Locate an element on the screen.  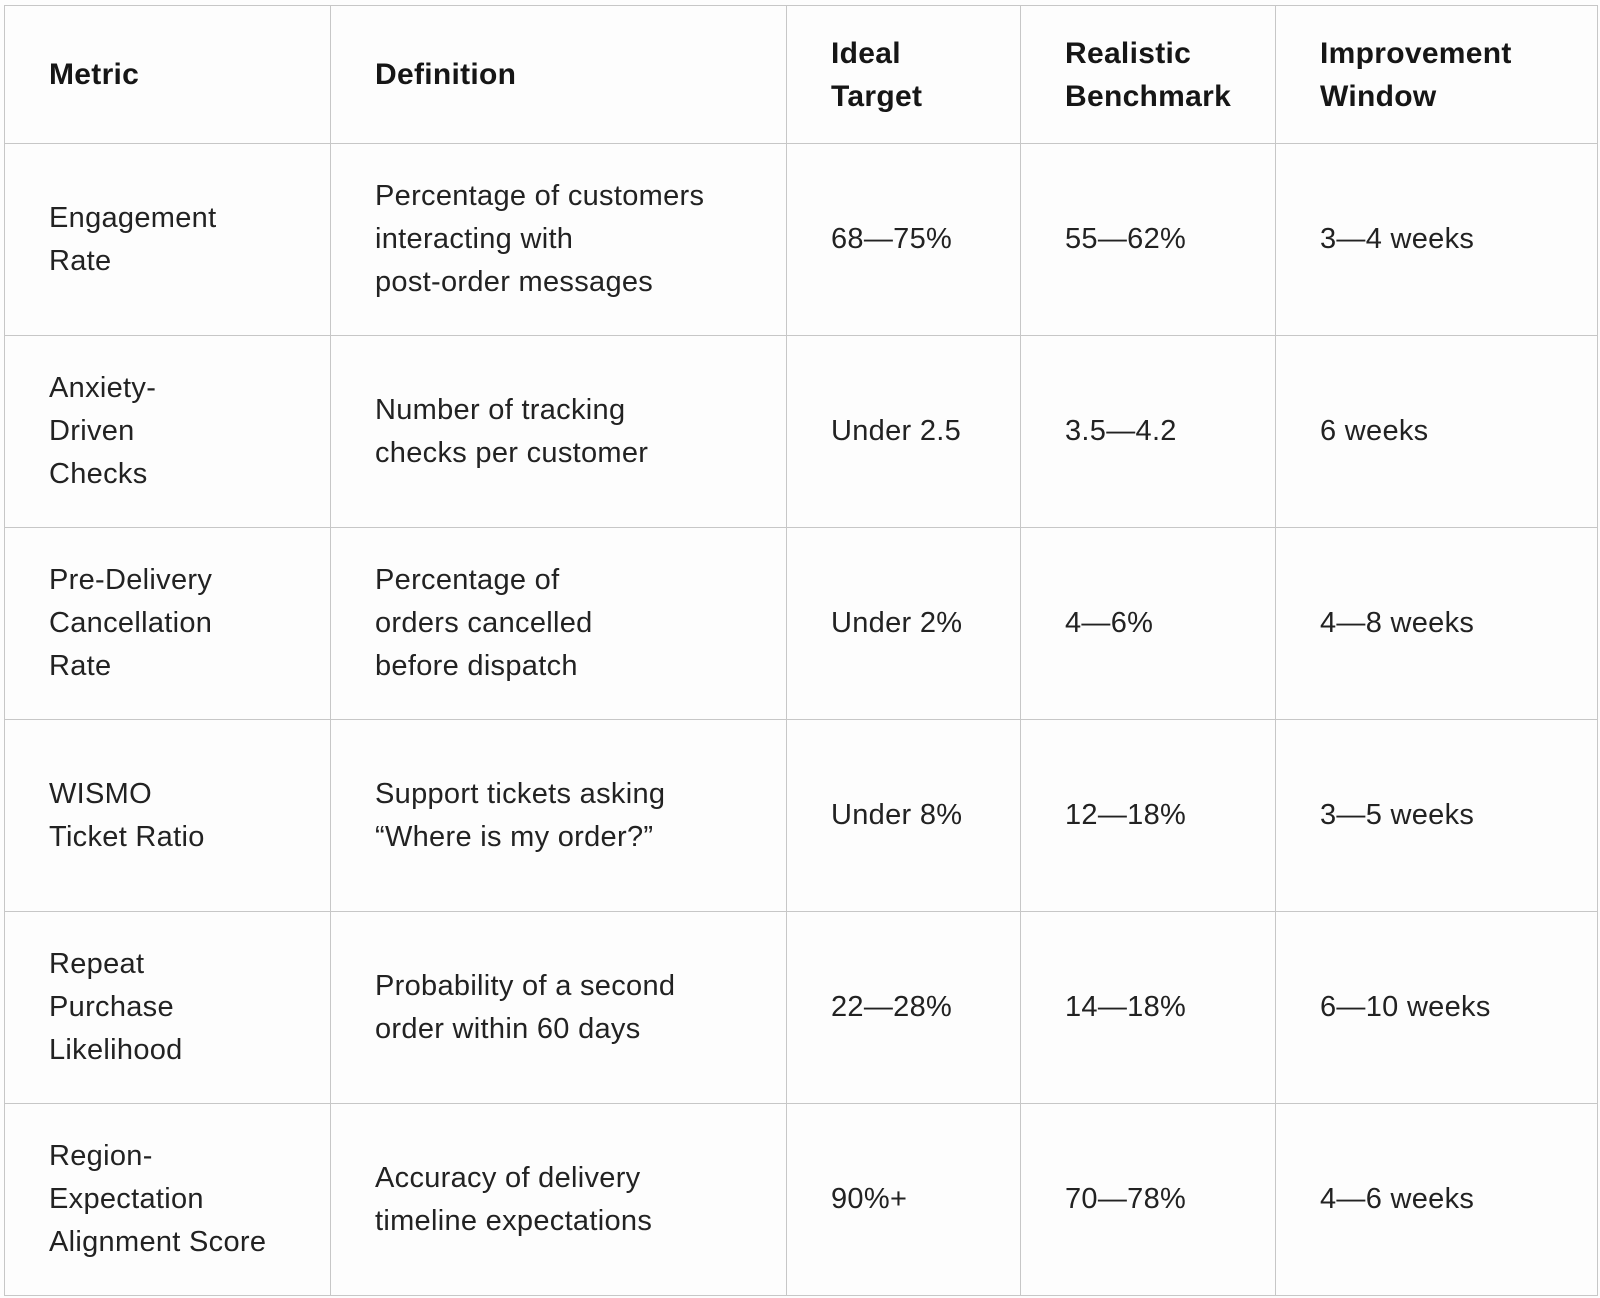
cell-improvement-window: 3—5 weeks is located at coordinates (1436, 815).